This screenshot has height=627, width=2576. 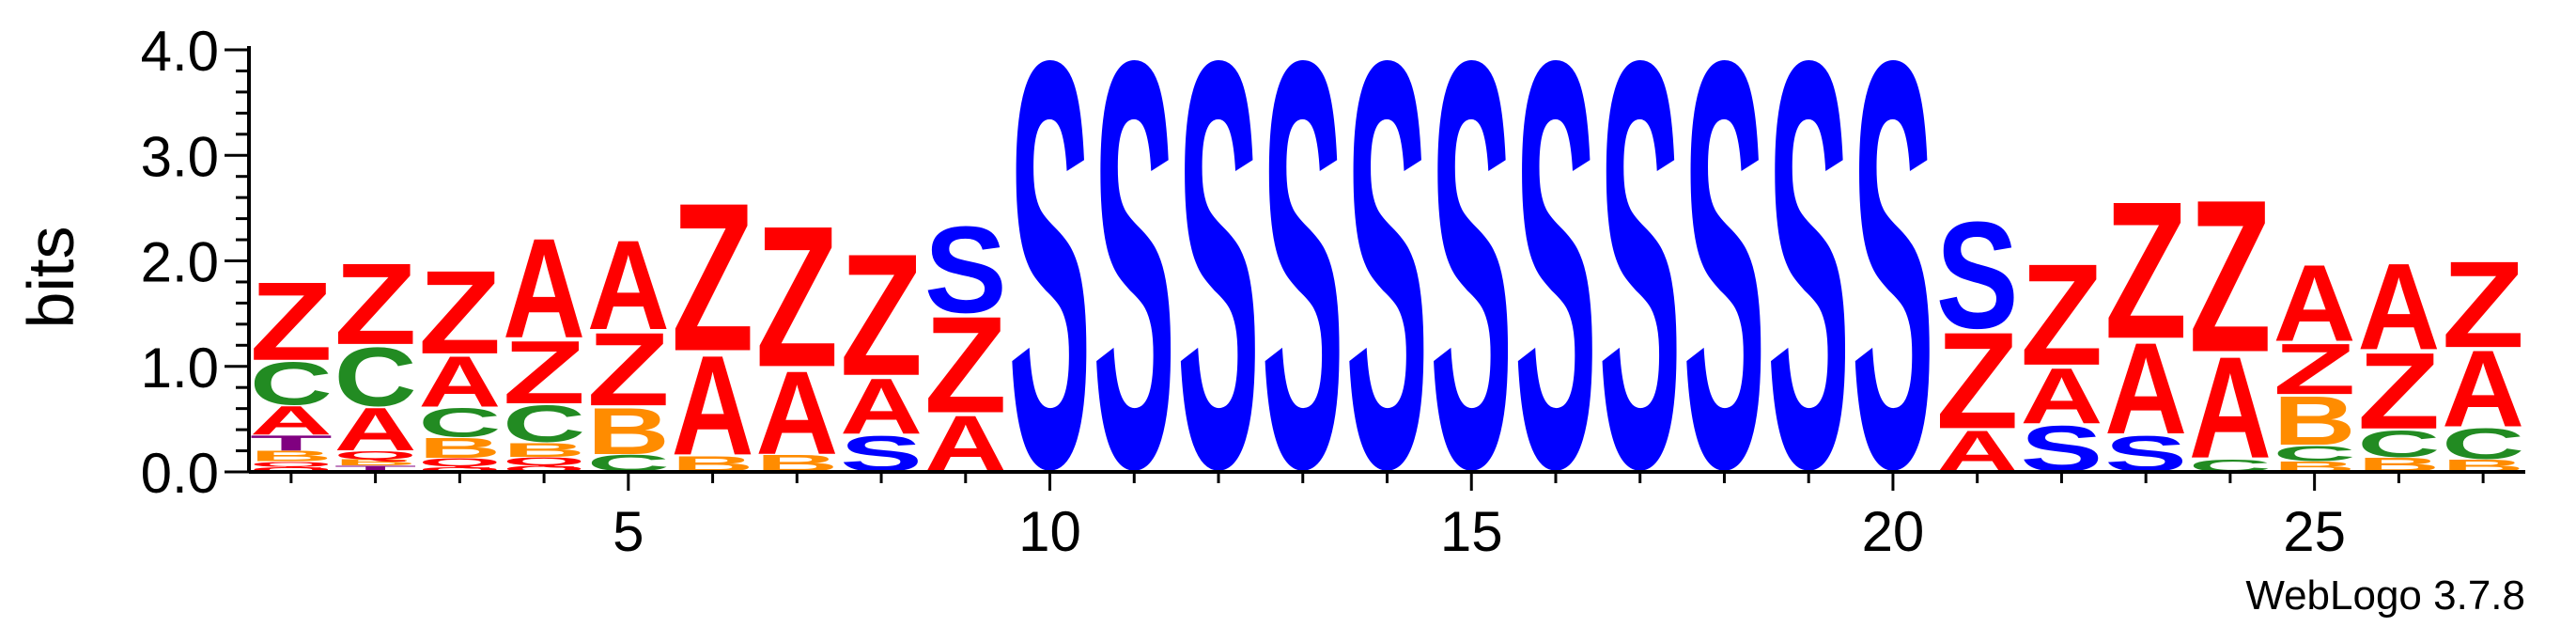 I want to click on x-tick-label: 10, so click(x=1049, y=531).